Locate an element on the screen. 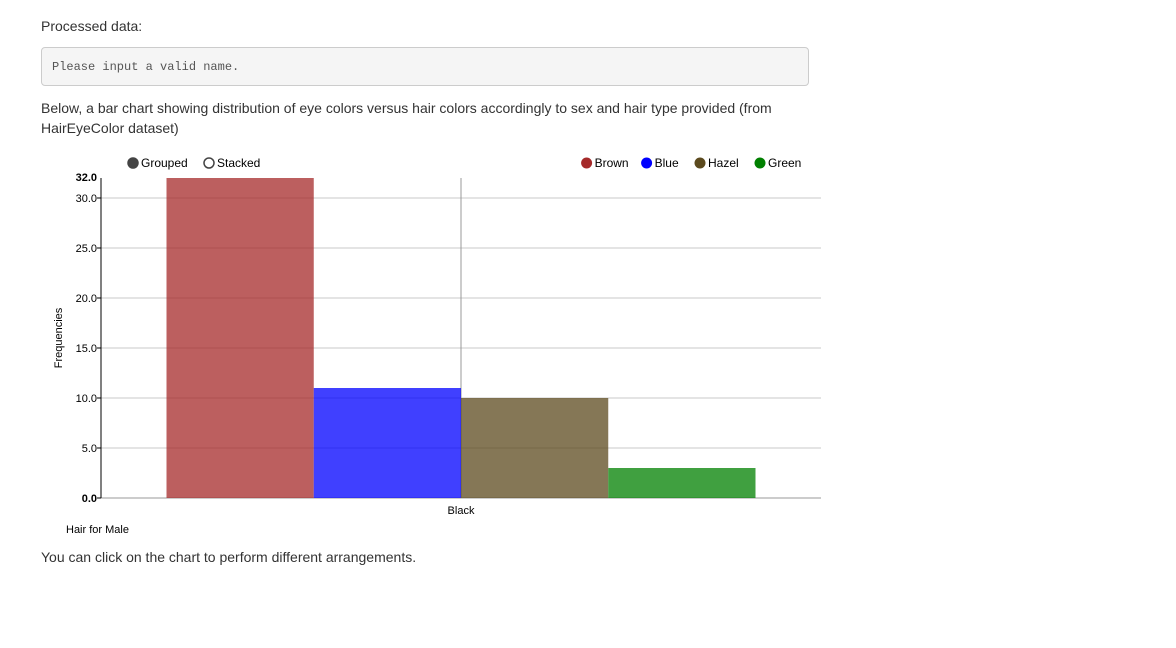  legend: Brown Blue Hazel Green is located at coordinates (691, 163).